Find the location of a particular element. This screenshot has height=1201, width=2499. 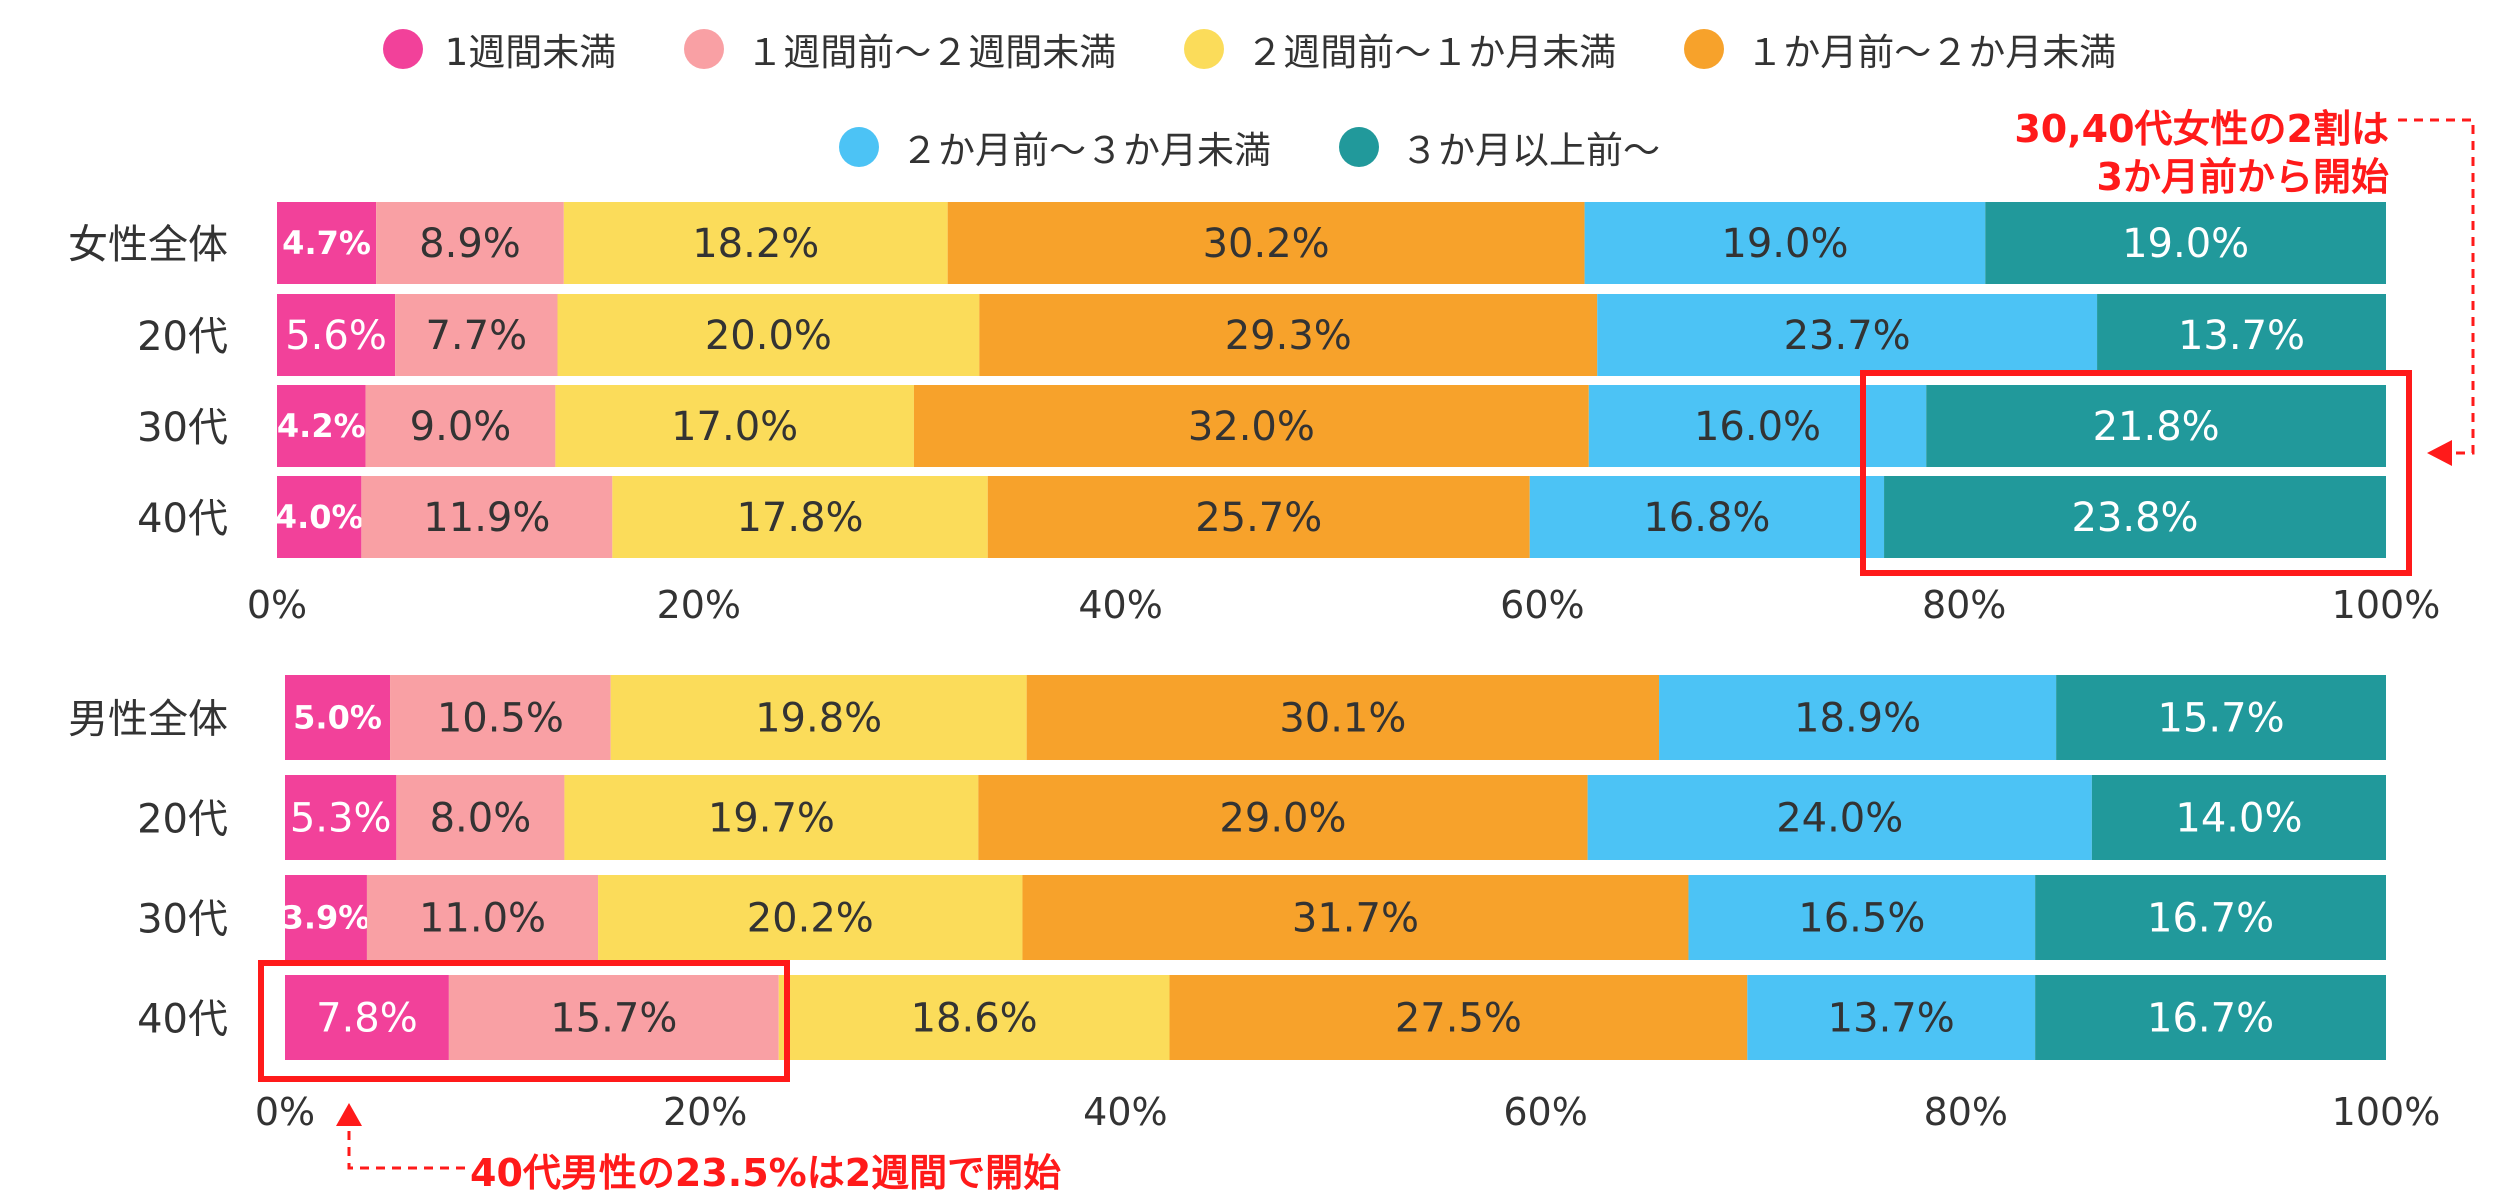

legend-label: １週間前～２週間未満 is located at coordinates (931, 52).